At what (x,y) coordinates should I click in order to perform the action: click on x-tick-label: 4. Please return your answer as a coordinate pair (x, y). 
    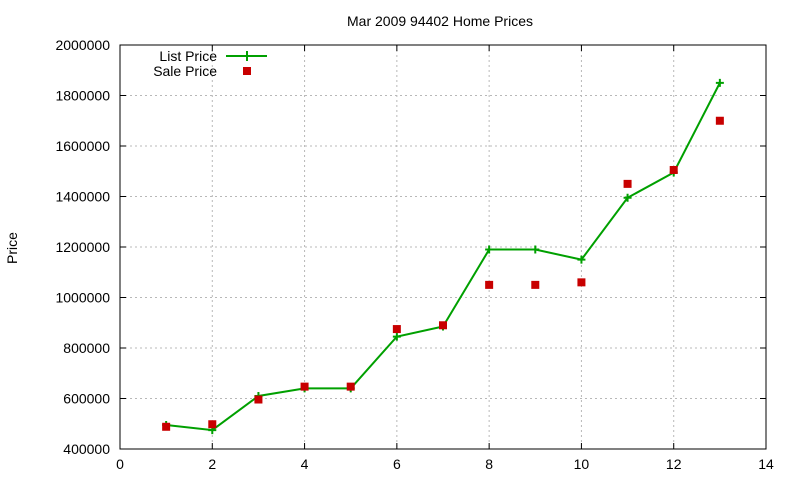
    Looking at the image, I should click on (305, 464).